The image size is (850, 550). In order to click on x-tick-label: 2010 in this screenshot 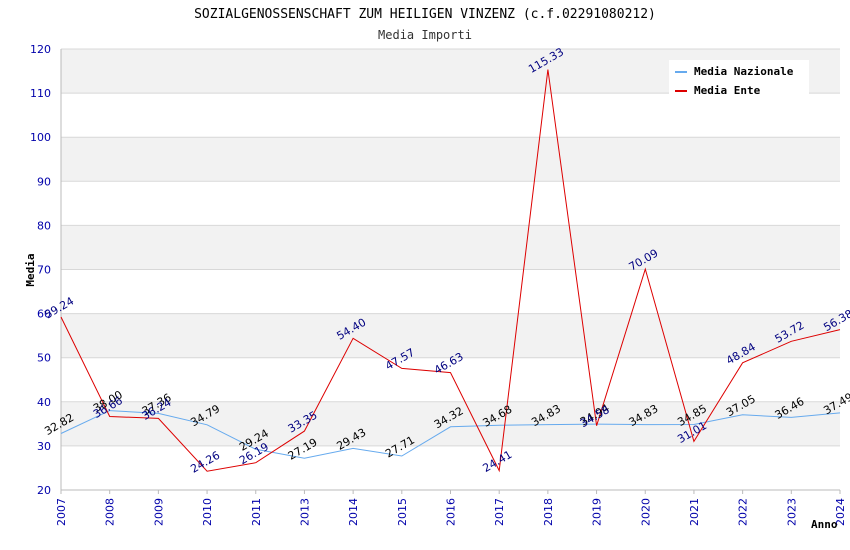, I will do `click(207, 512)`.